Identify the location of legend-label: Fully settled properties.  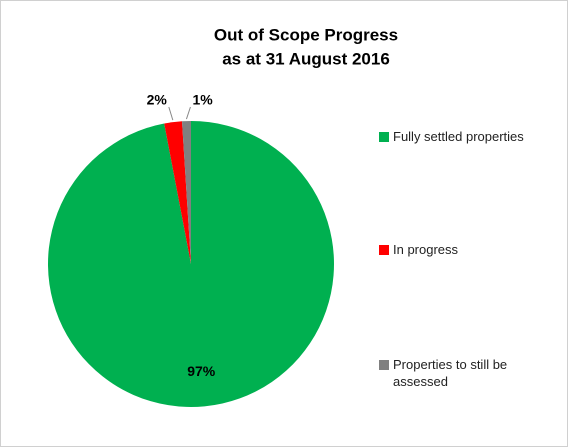
(458, 136).